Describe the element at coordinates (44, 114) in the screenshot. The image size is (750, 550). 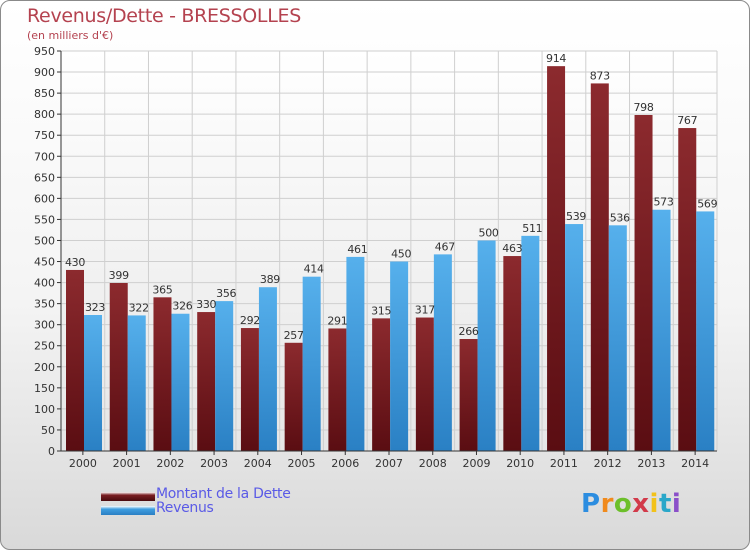
I see `y-tick-label: 800` at that location.